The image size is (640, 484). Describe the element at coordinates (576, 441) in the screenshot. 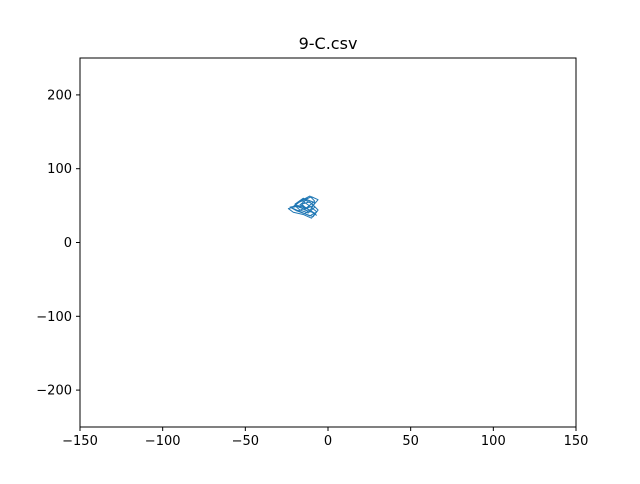

I see `x-tick-label: 150` at that location.